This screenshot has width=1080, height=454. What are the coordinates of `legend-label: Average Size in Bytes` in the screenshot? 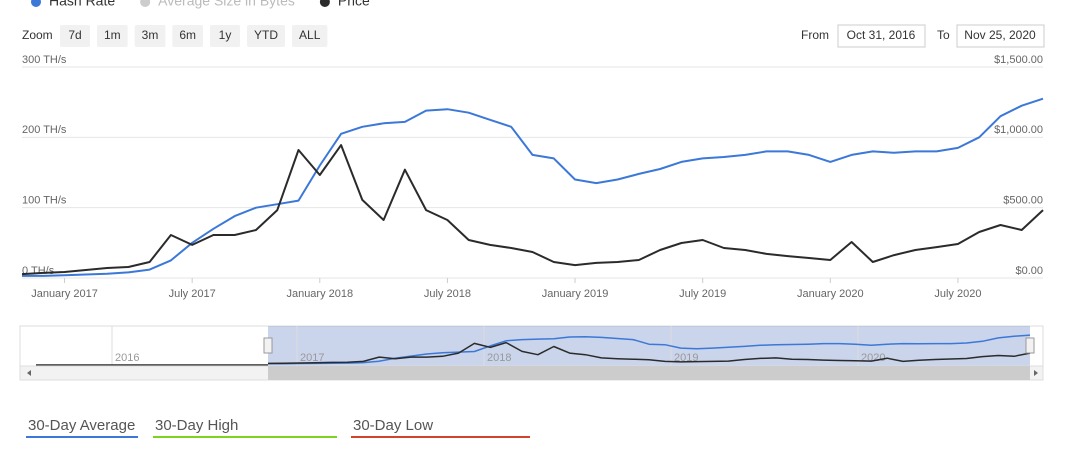 It's located at (226, 4).